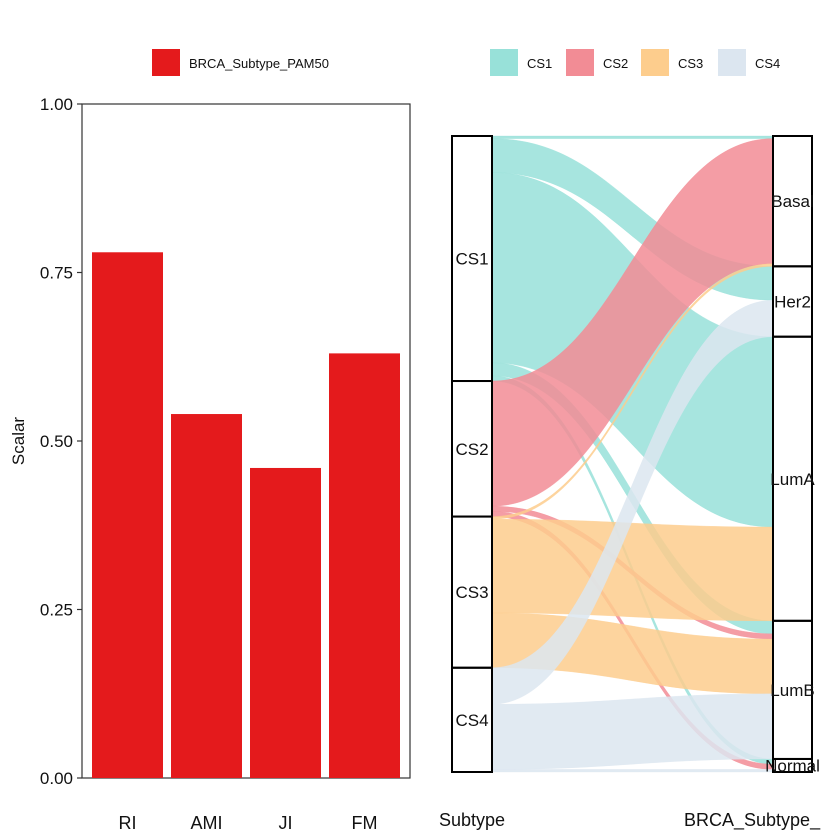 This screenshot has width=840, height=840. I want to click on x-axis-label-subtype: Subtype, so click(472, 820).